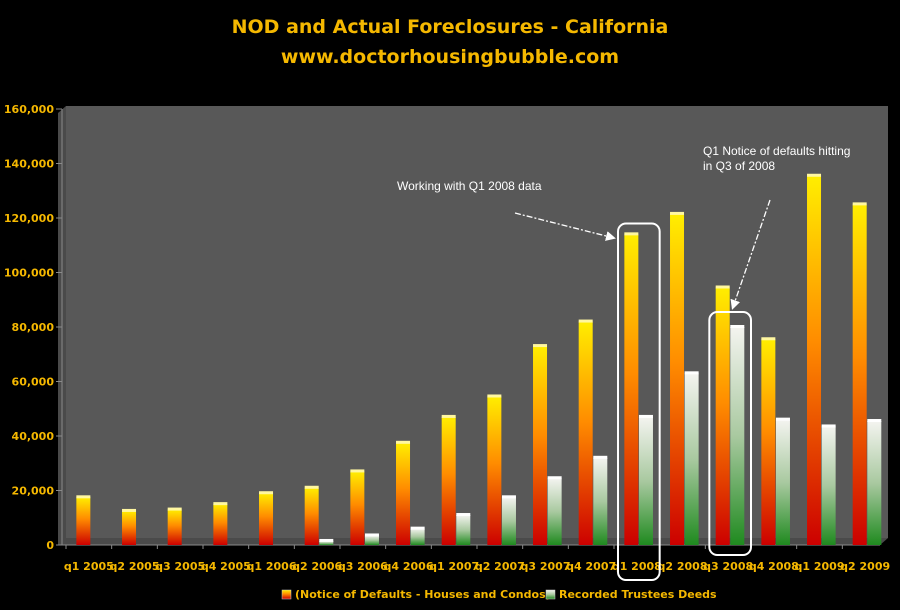 The image size is (900, 610). I want to click on bar-nod-q3-2007, so click(540, 445).